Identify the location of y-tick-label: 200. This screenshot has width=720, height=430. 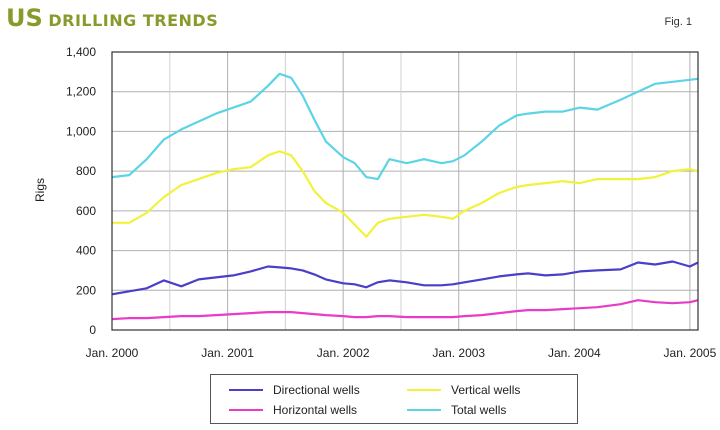
(86, 290).